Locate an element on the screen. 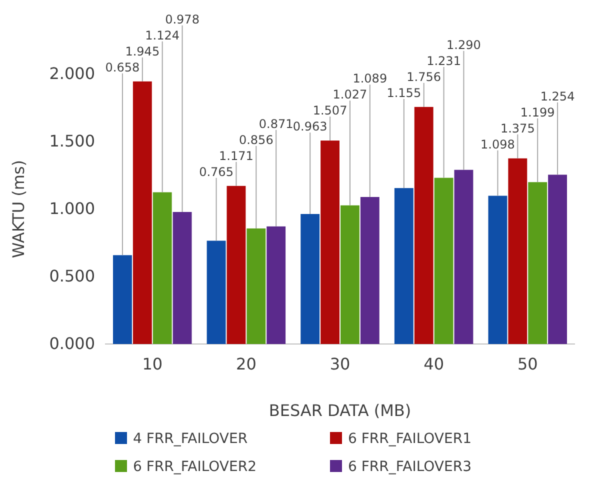  data-label: 0.978 is located at coordinates (182, 19).